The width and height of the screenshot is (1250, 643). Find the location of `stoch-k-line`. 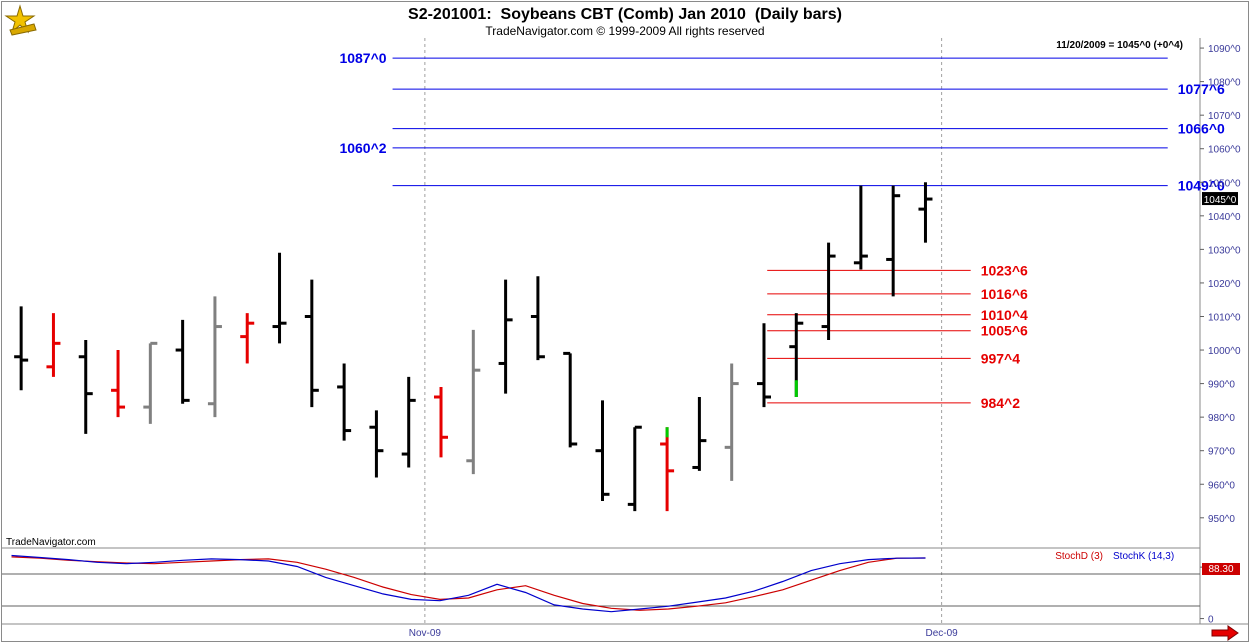

stoch-k-line is located at coordinates (468, 583).